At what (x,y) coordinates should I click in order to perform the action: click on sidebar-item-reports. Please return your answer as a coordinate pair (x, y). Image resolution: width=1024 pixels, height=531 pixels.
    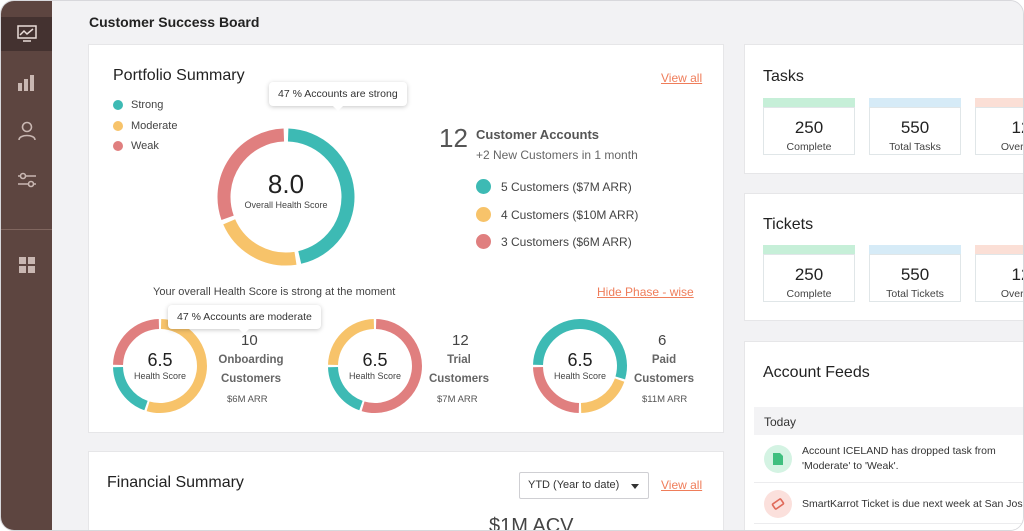
    Looking at the image, I should click on (26, 83).